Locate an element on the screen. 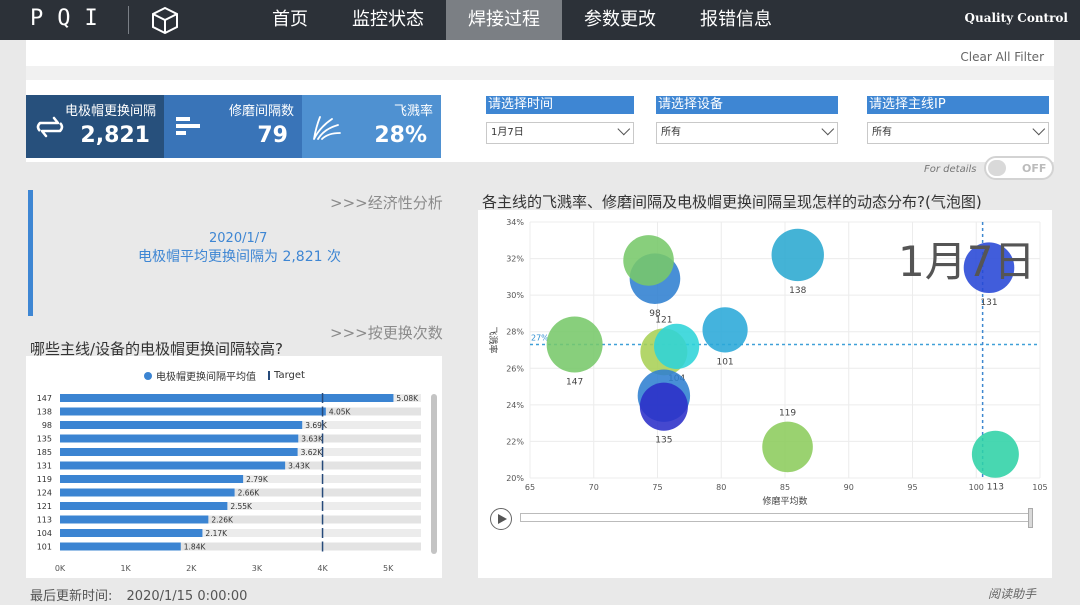 The image size is (1080, 605). reference-label: 27% is located at coordinates (540, 338).